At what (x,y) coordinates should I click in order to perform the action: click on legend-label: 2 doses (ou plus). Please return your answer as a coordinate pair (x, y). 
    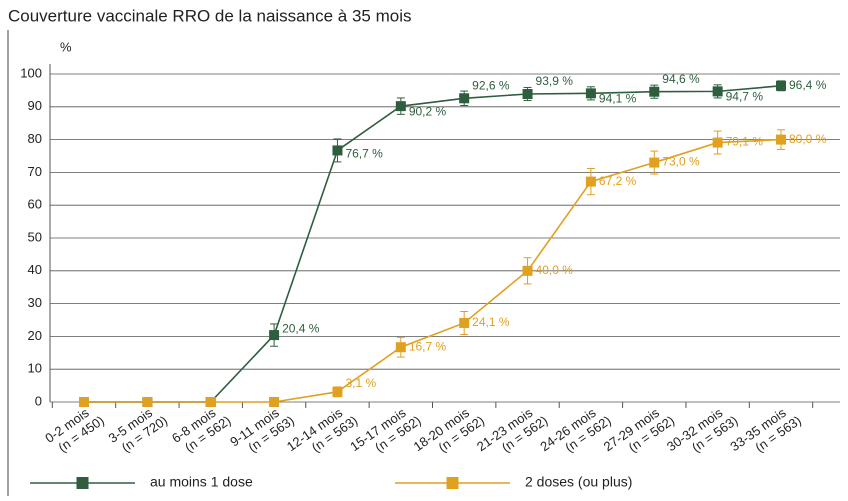
    Looking at the image, I should click on (578, 482).